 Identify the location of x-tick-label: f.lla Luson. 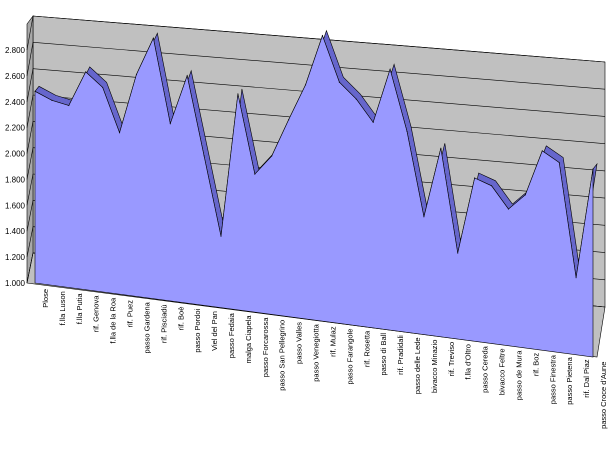
(62, 308).